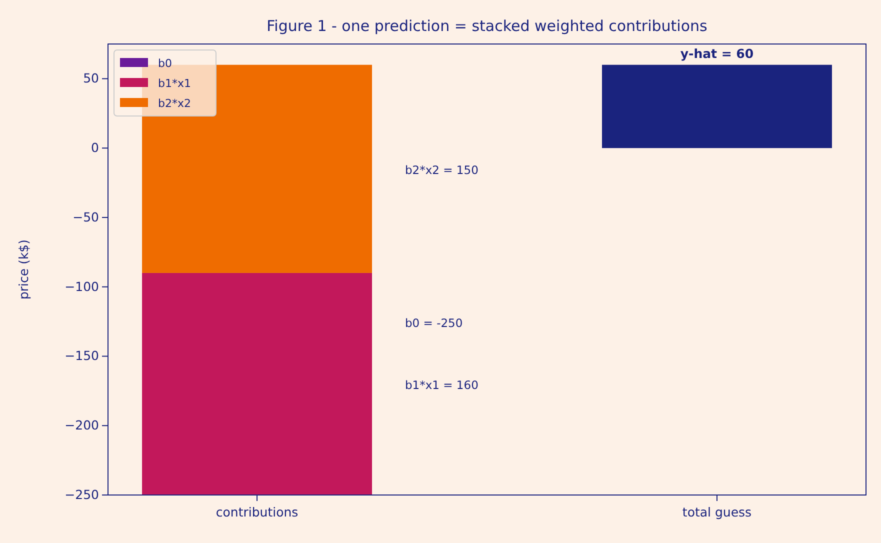 This screenshot has width=881, height=543. I want to click on y-tick-label: 50, so click(91, 78).